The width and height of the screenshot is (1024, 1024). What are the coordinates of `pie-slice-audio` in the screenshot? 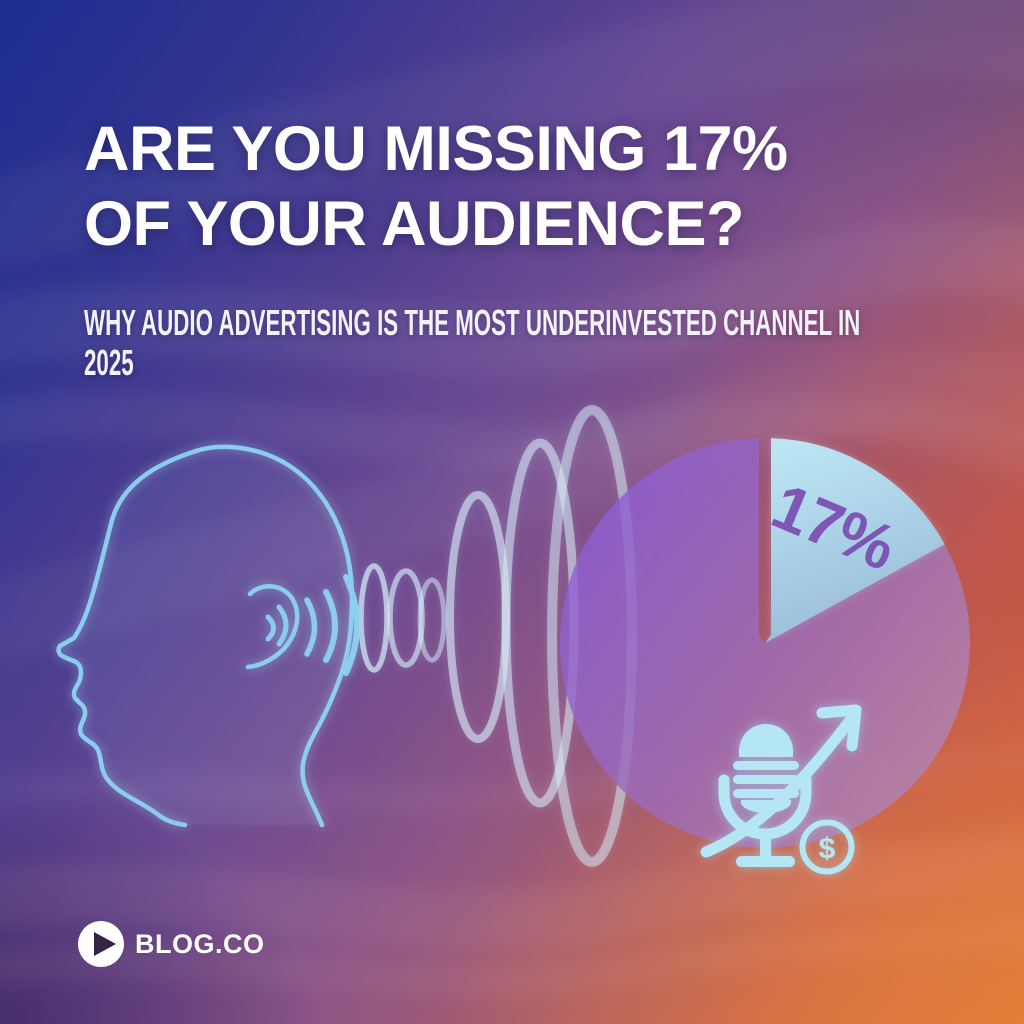 It's located at (855, 540).